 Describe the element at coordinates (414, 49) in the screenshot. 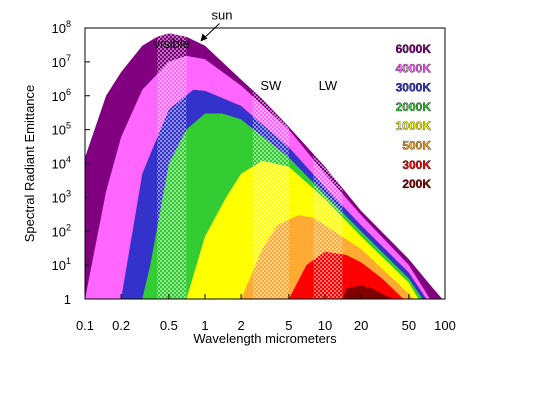

I see `legend-entry-6000k: 6000K` at that location.